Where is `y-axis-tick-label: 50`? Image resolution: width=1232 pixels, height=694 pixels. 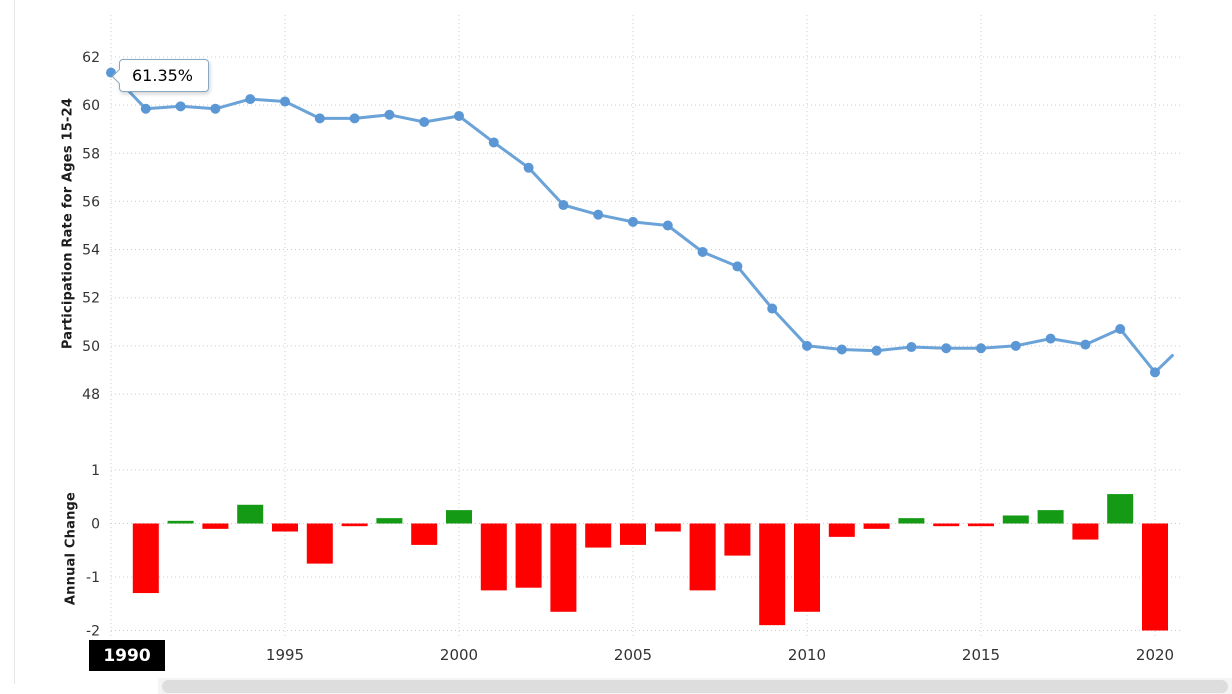
y-axis-tick-label: 50 is located at coordinates (91, 347).